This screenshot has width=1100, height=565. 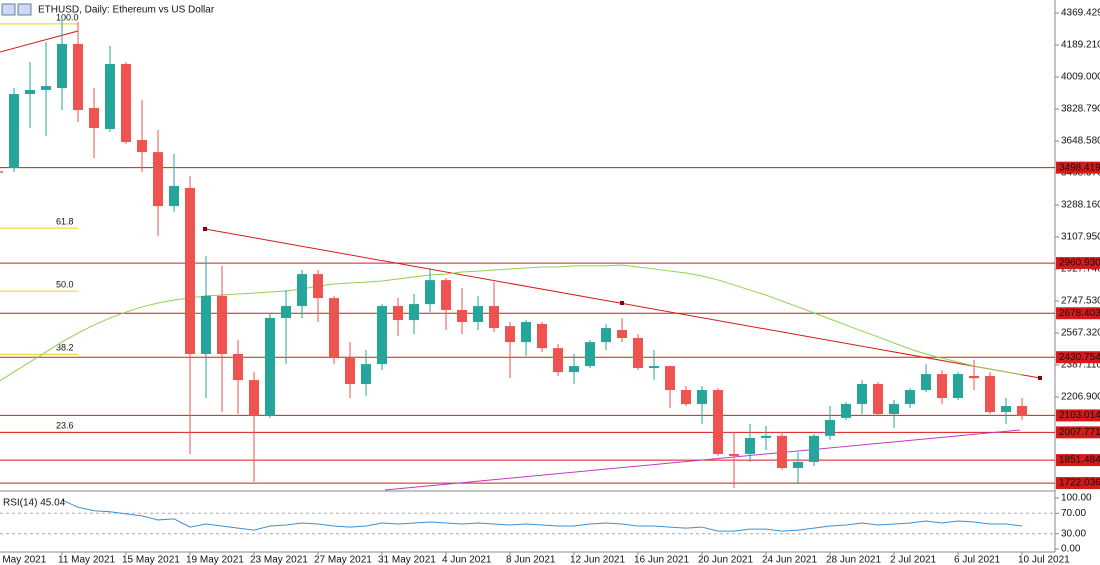 I want to click on price-level-label: 2007.771, so click(x=1079, y=432).